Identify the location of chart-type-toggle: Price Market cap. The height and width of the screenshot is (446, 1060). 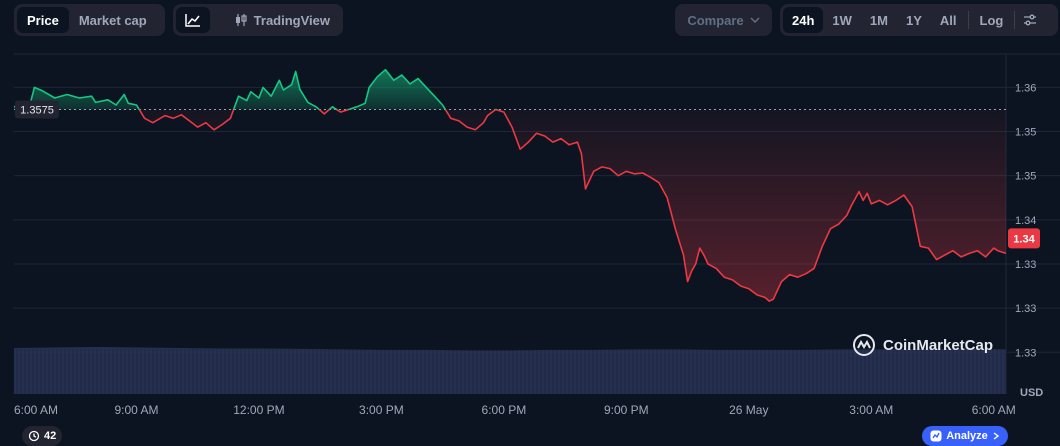
(89, 20).